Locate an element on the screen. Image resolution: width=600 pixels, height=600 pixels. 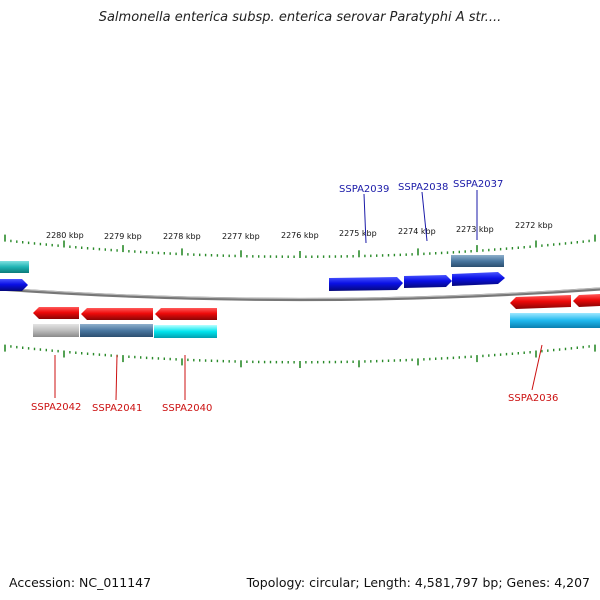
gene-label-sspa2042: SSPA2042 is located at coordinates (56, 407).